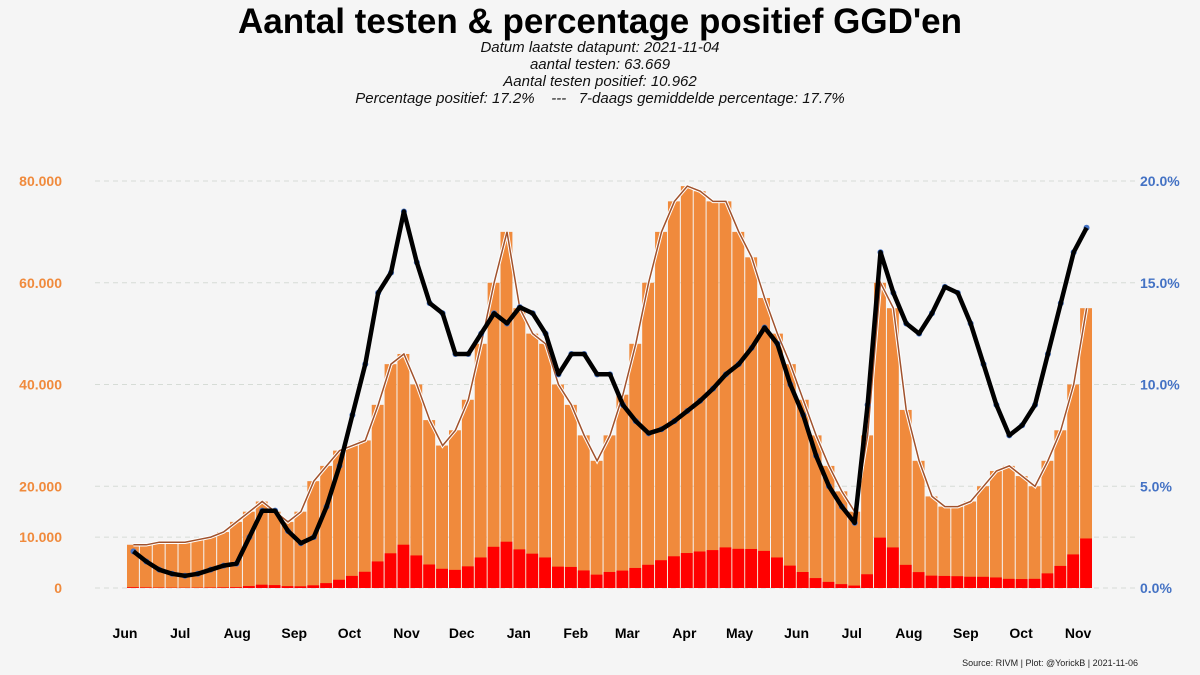  What do you see at coordinates (40, 181) in the screenshot?
I see `y-left-tick-label: 80.000` at bounding box center [40, 181].